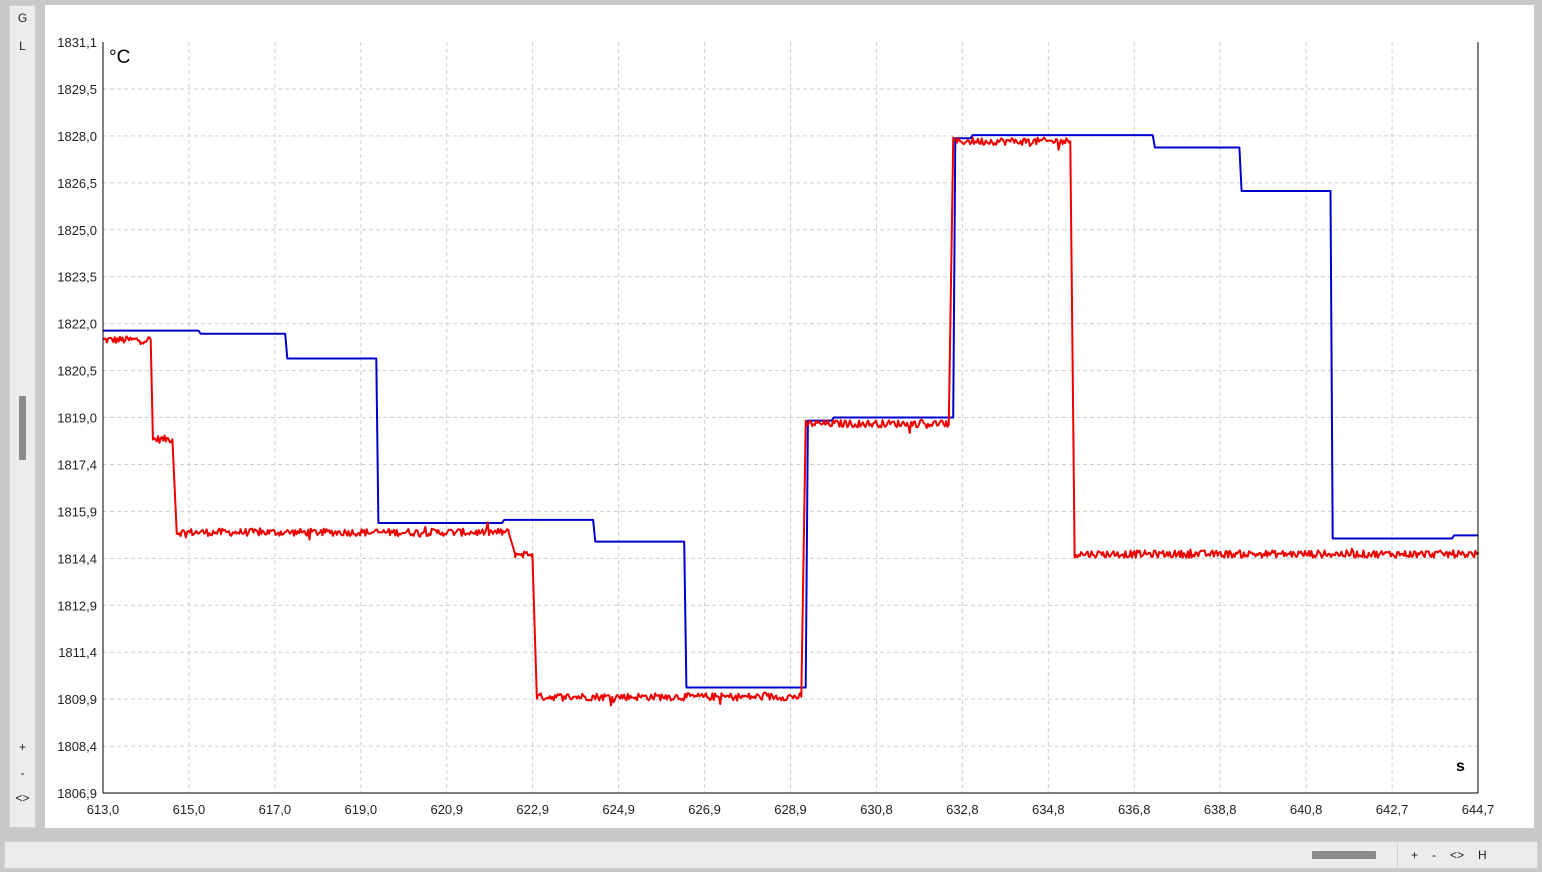 This screenshot has width=1542, height=872. I want to click on x-axis-unit-label: s, so click(1460, 766).